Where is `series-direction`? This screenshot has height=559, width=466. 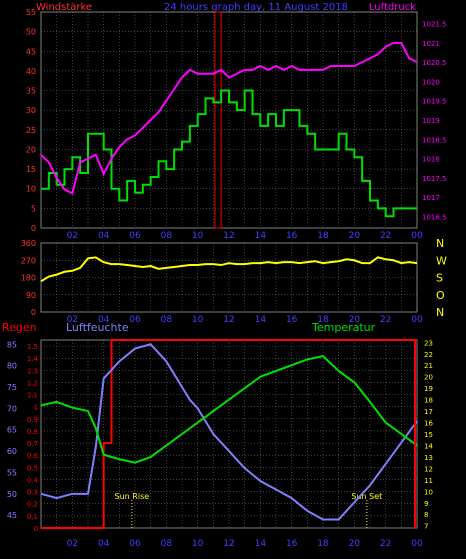 series-direction is located at coordinates (229, 269).